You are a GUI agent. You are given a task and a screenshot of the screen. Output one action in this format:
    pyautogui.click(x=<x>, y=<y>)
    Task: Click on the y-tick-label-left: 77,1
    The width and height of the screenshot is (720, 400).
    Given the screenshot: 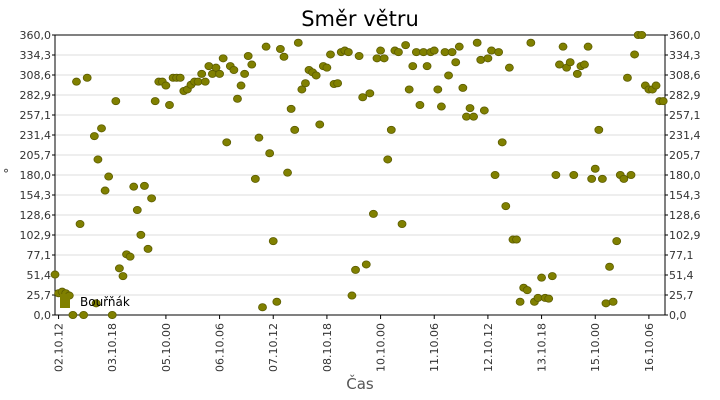 What is the action you would take?
    pyautogui.click(x=39, y=255)
    